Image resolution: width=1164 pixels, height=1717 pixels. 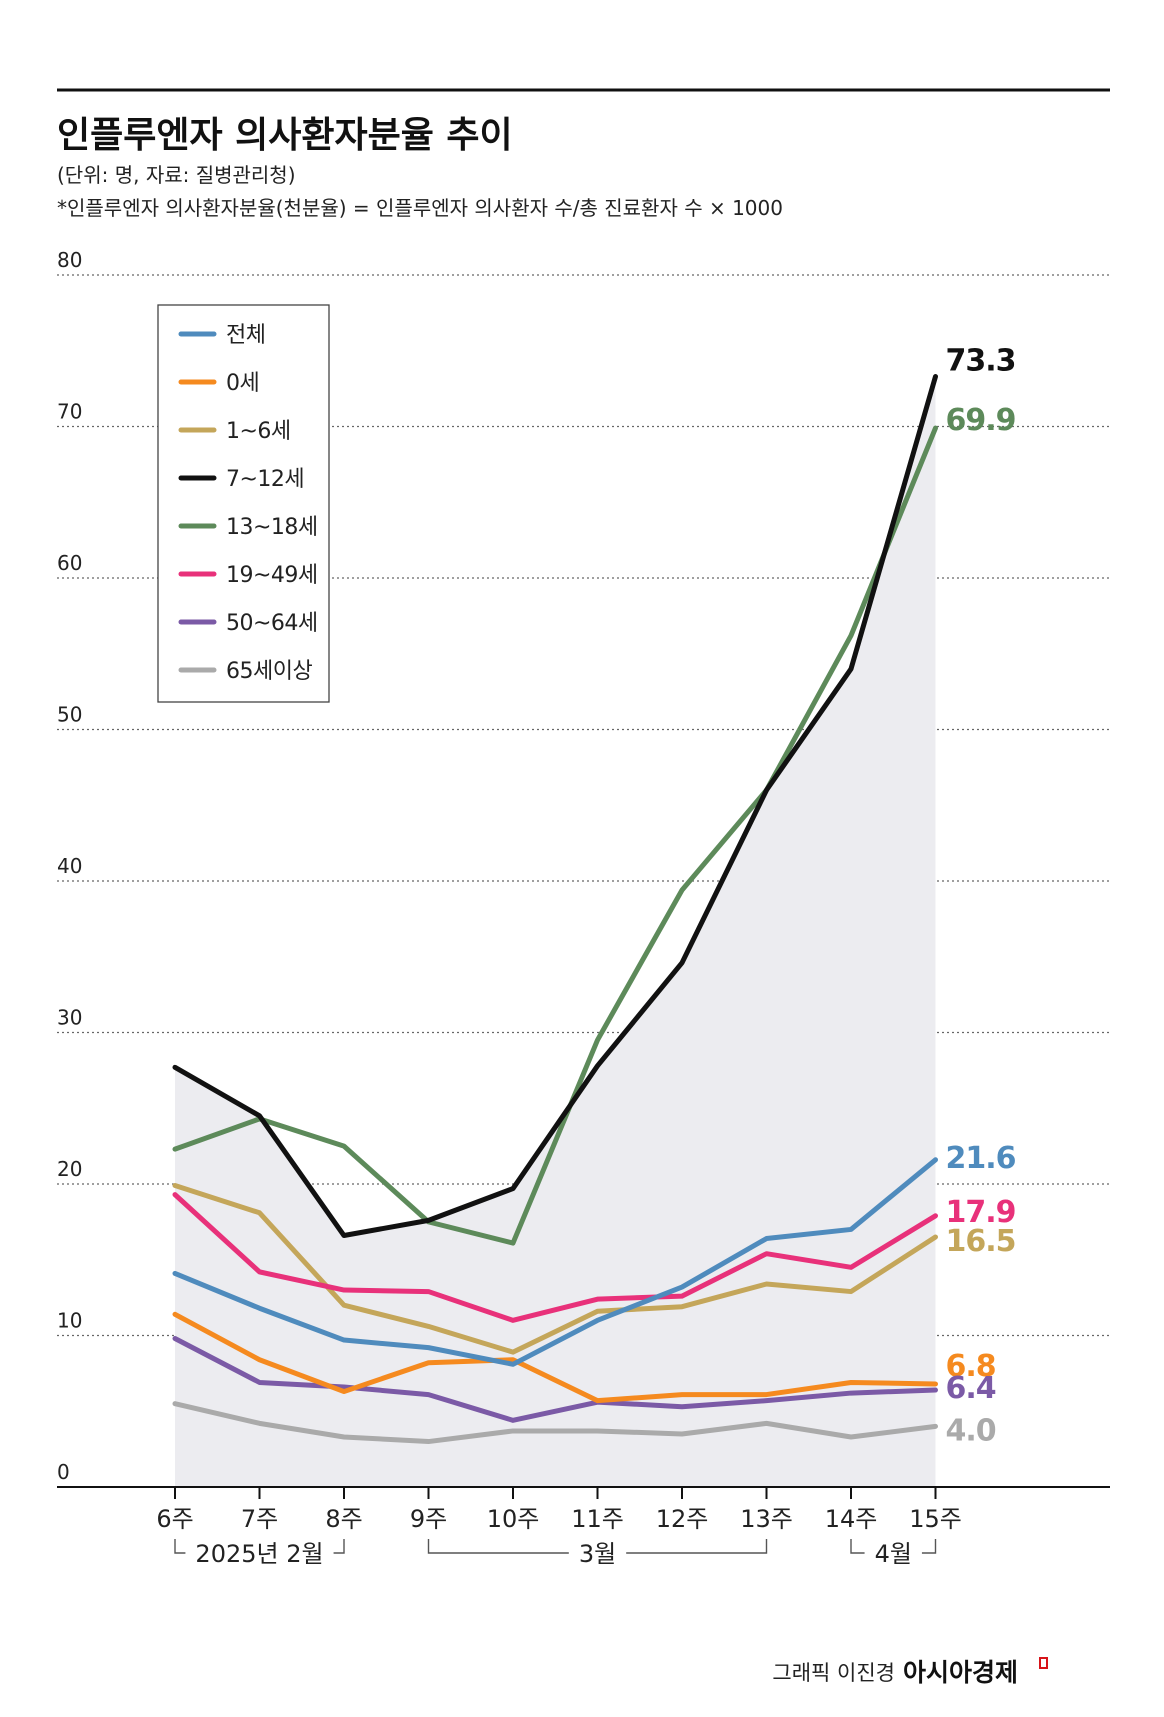 What do you see at coordinates (272, 623) in the screenshot?
I see `legend-label: 50~64세` at bounding box center [272, 623].